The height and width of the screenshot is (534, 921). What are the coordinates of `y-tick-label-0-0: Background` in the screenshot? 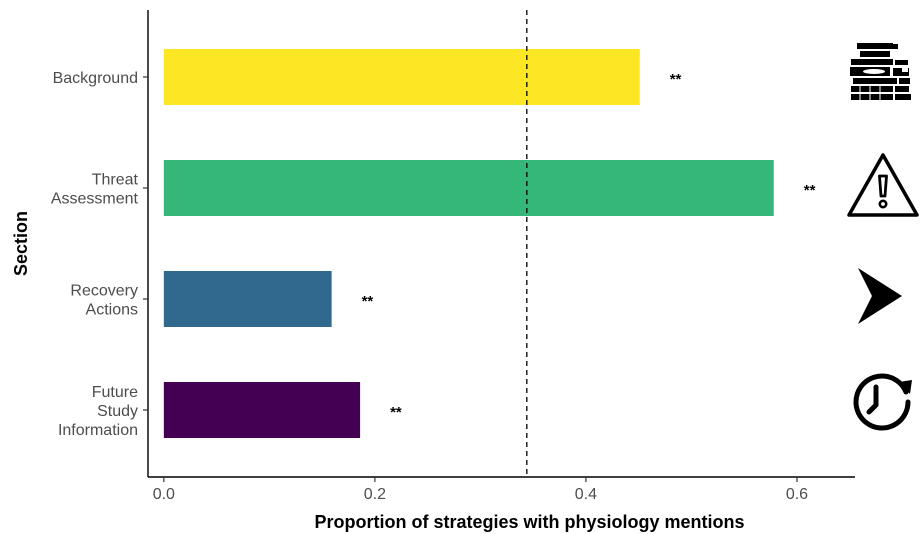 It's located at (95, 78).